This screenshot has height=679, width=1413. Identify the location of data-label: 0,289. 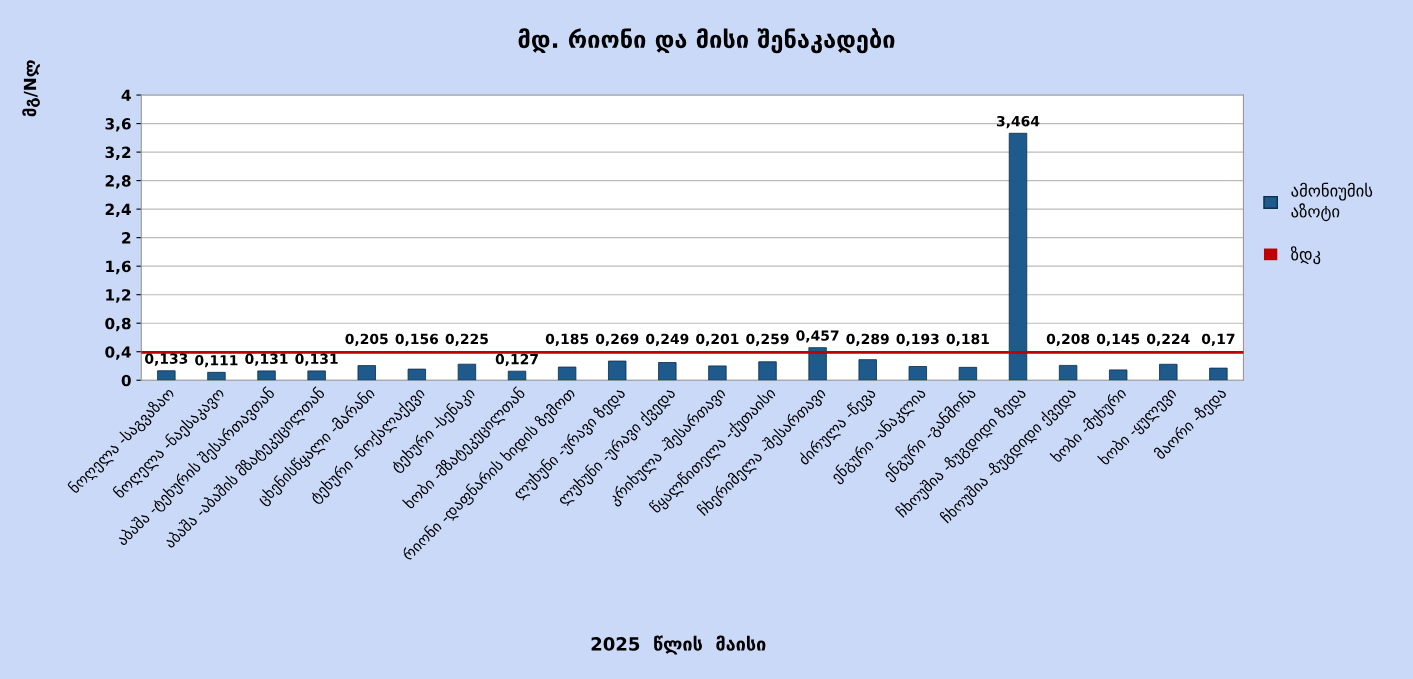
(867, 339).